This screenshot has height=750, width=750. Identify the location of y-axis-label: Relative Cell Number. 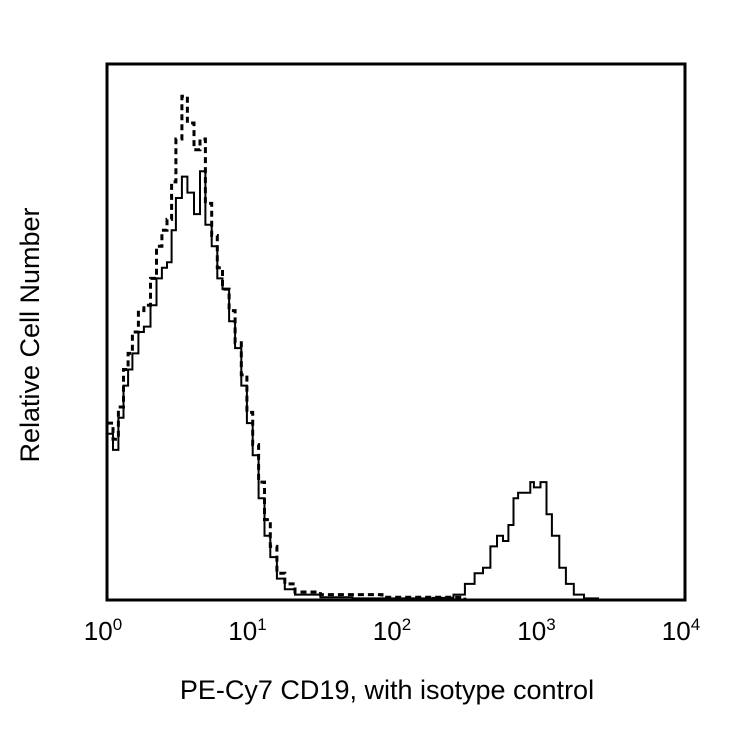
(30, 334).